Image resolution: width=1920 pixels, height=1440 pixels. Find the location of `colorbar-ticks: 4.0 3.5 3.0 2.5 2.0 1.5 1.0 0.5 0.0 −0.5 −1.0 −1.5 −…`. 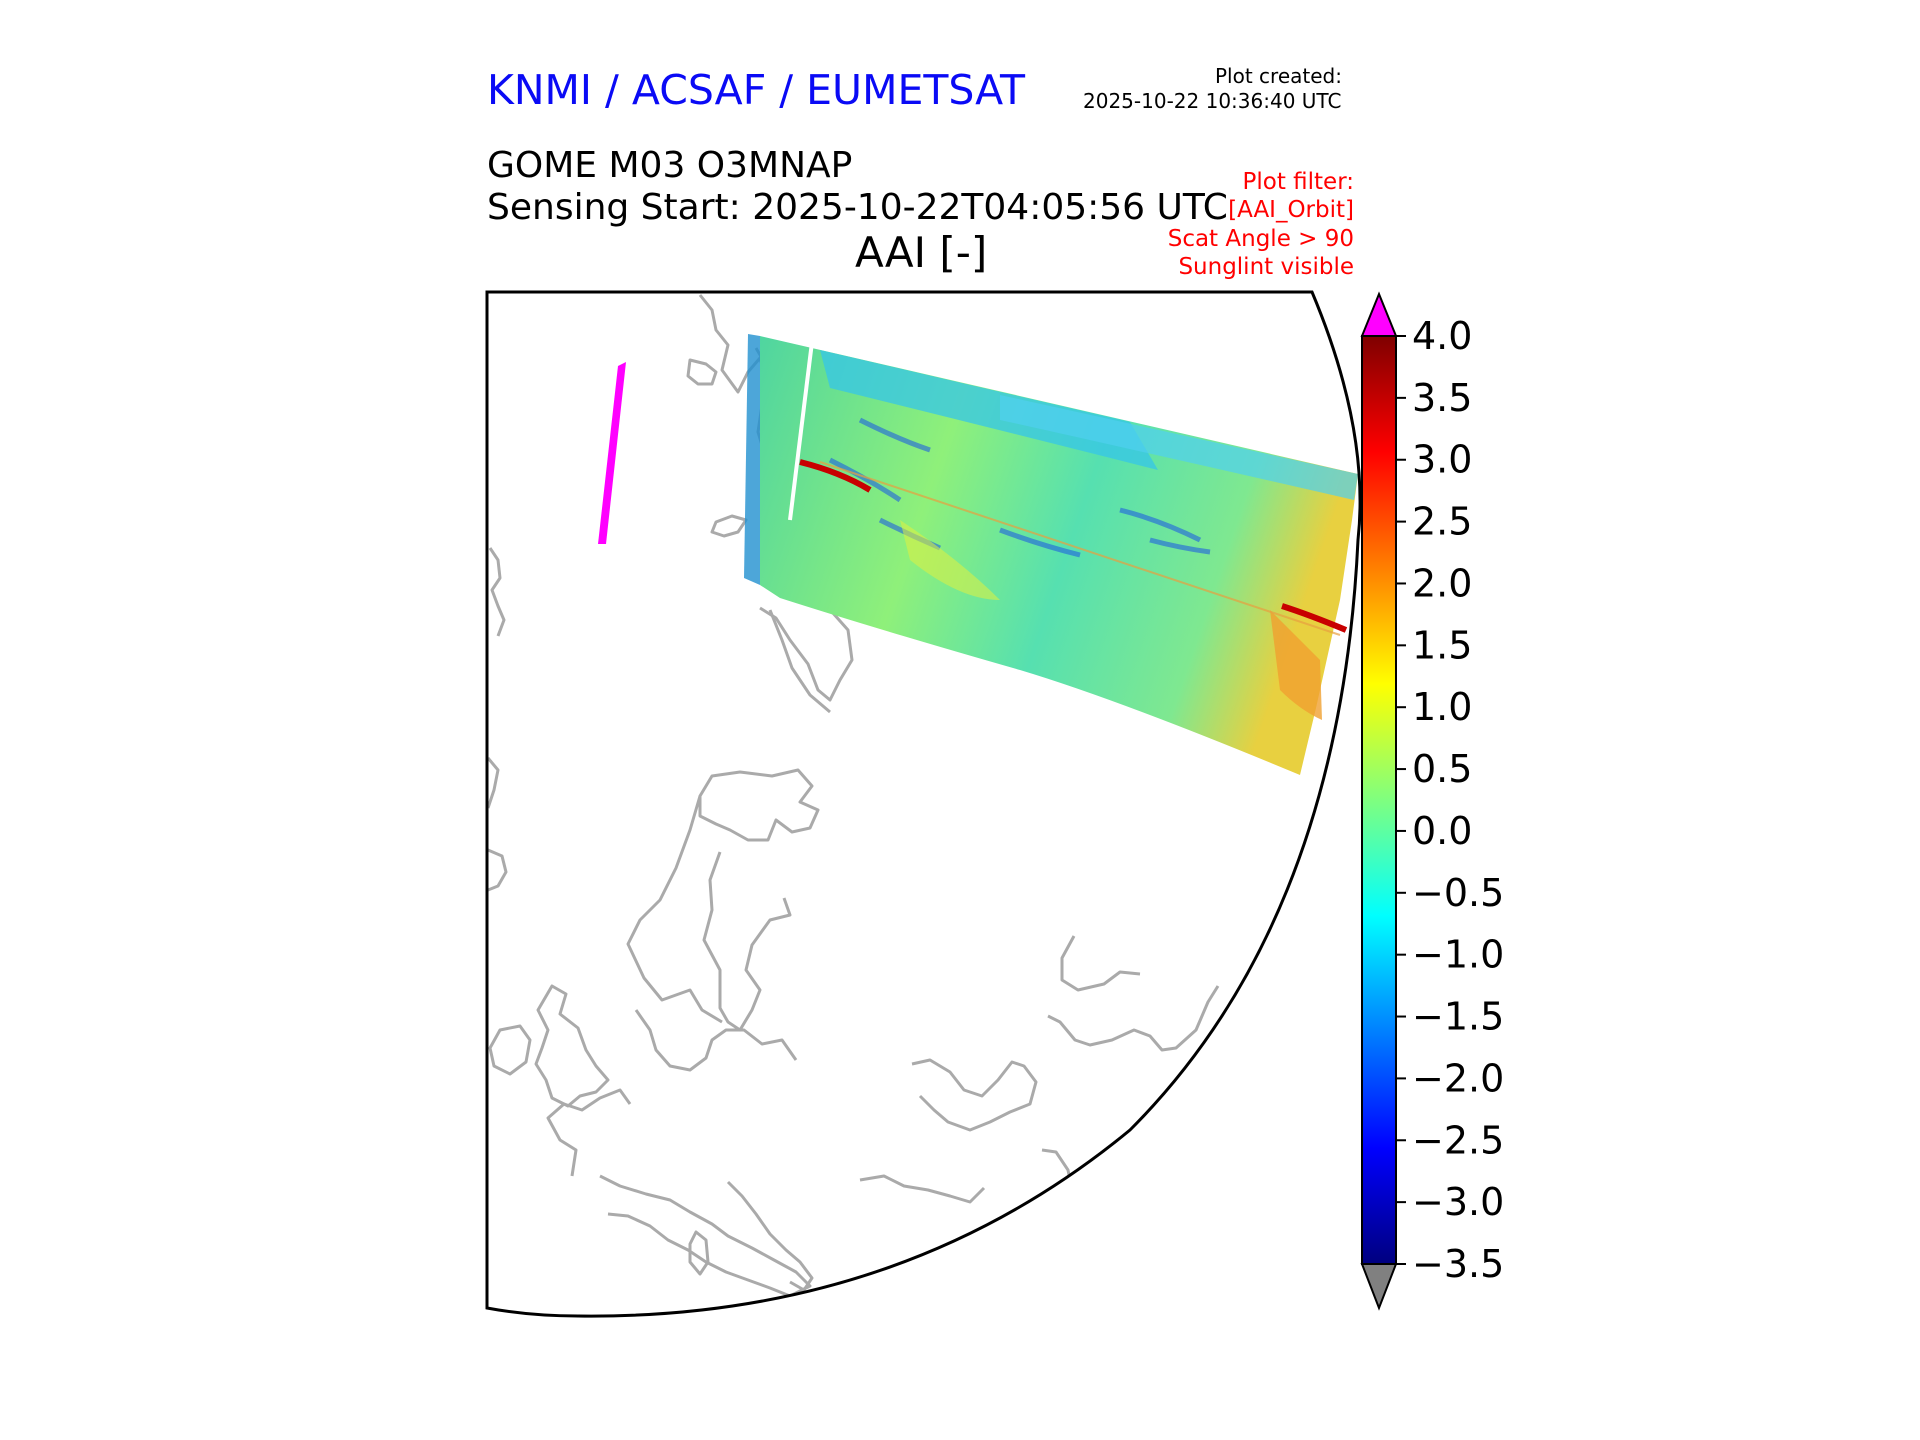

colorbar-ticks: 4.0 3.5 3.0 2.5 2.0 1.5 1.0 0.5 0.0 −0.5 −1.0 −1.5 −… is located at coordinates (1450, 800).